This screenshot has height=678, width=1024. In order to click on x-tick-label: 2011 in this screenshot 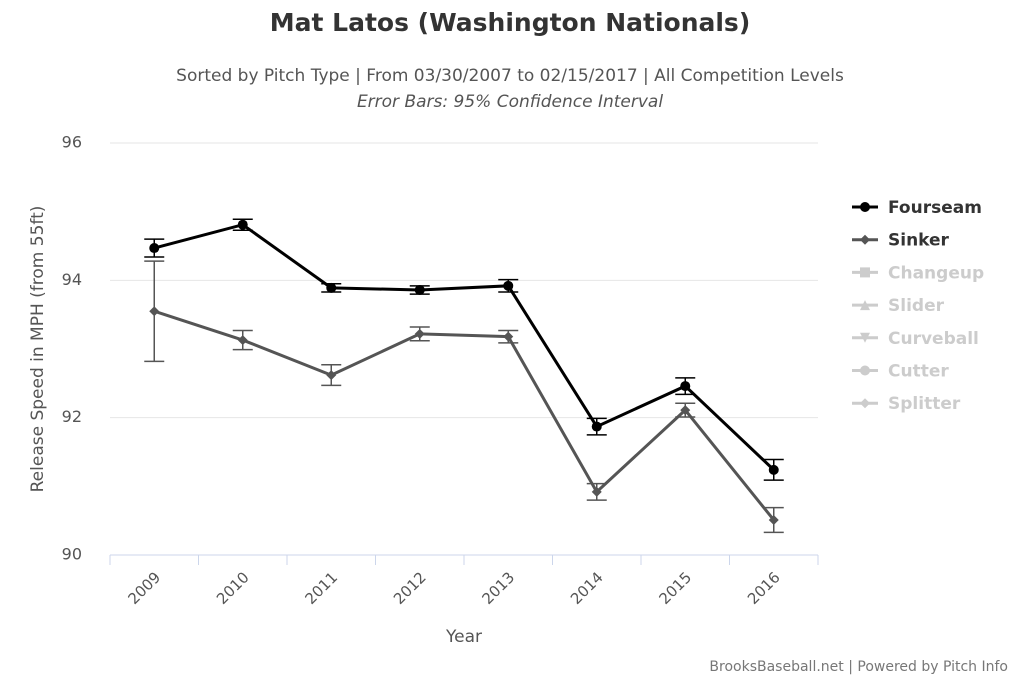, I will do `click(322, 588)`.